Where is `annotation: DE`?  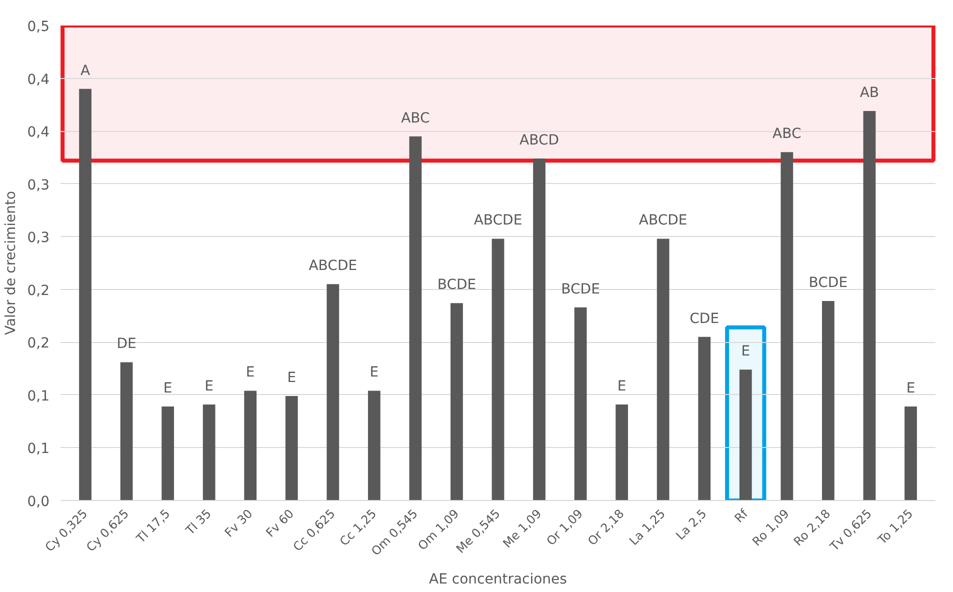 annotation: DE is located at coordinates (126, 344).